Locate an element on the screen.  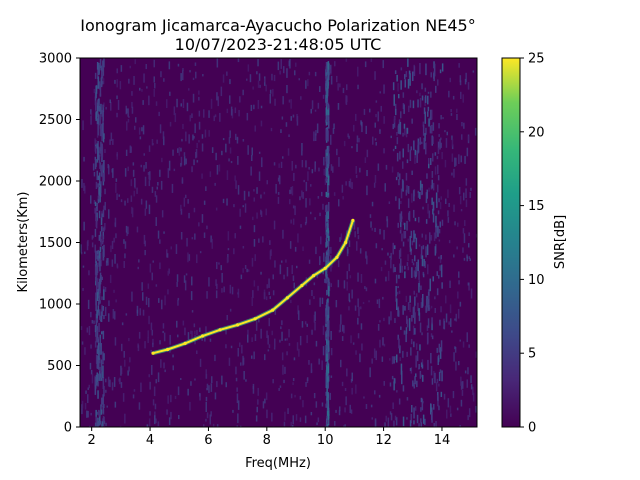
x-axis: 2 4 6 8 10 12 14 is located at coordinates (269, 437).